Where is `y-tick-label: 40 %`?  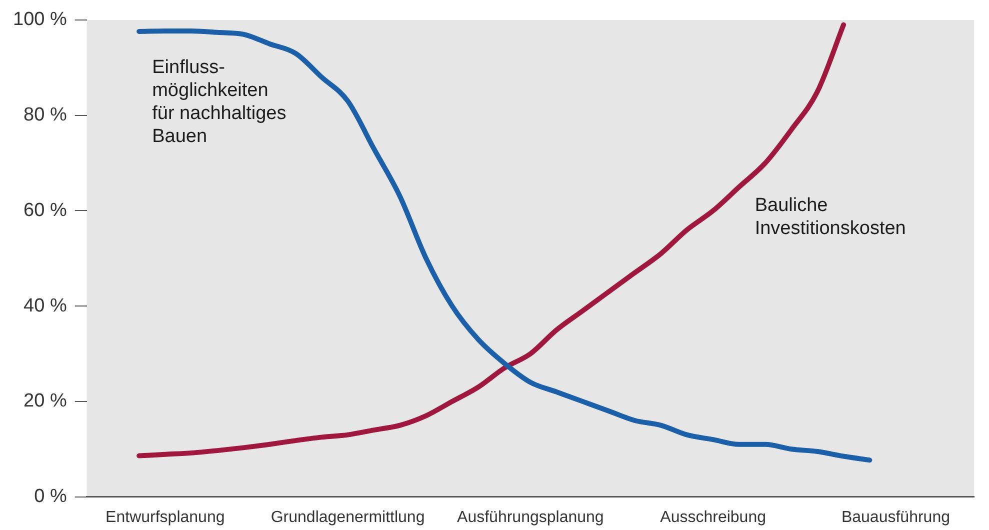 y-tick-label: 40 % is located at coordinates (45, 305).